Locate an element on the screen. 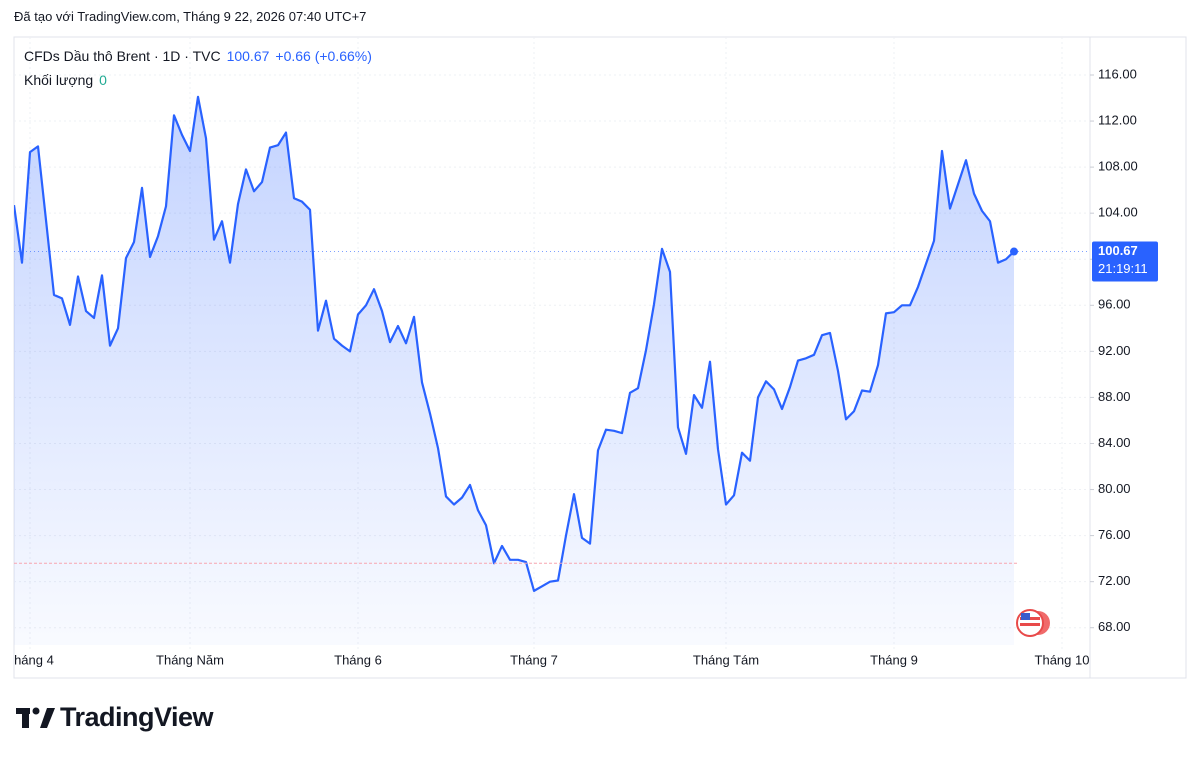  y-tick-label: 92.00 is located at coordinates (1114, 350).